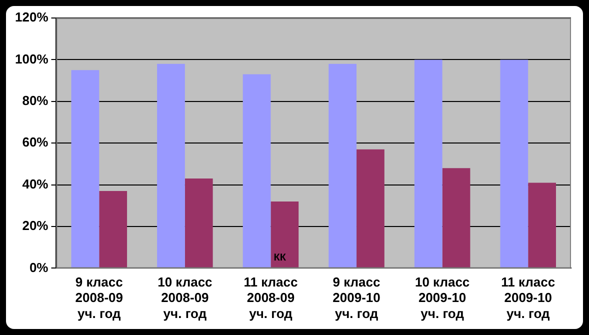 Image resolution: width=589 pixels, height=335 pixels. What do you see at coordinates (39, 267) in the screenshot?
I see `y-tick-label: 0%` at bounding box center [39, 267].